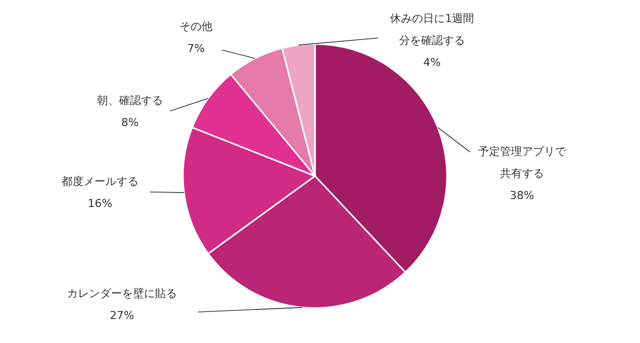 Image resolution: width=640 pixels, height=343 pixels. Describe the element at coordinates (130, 122) in the screenshot. I see `data-label: 8%` at that location.